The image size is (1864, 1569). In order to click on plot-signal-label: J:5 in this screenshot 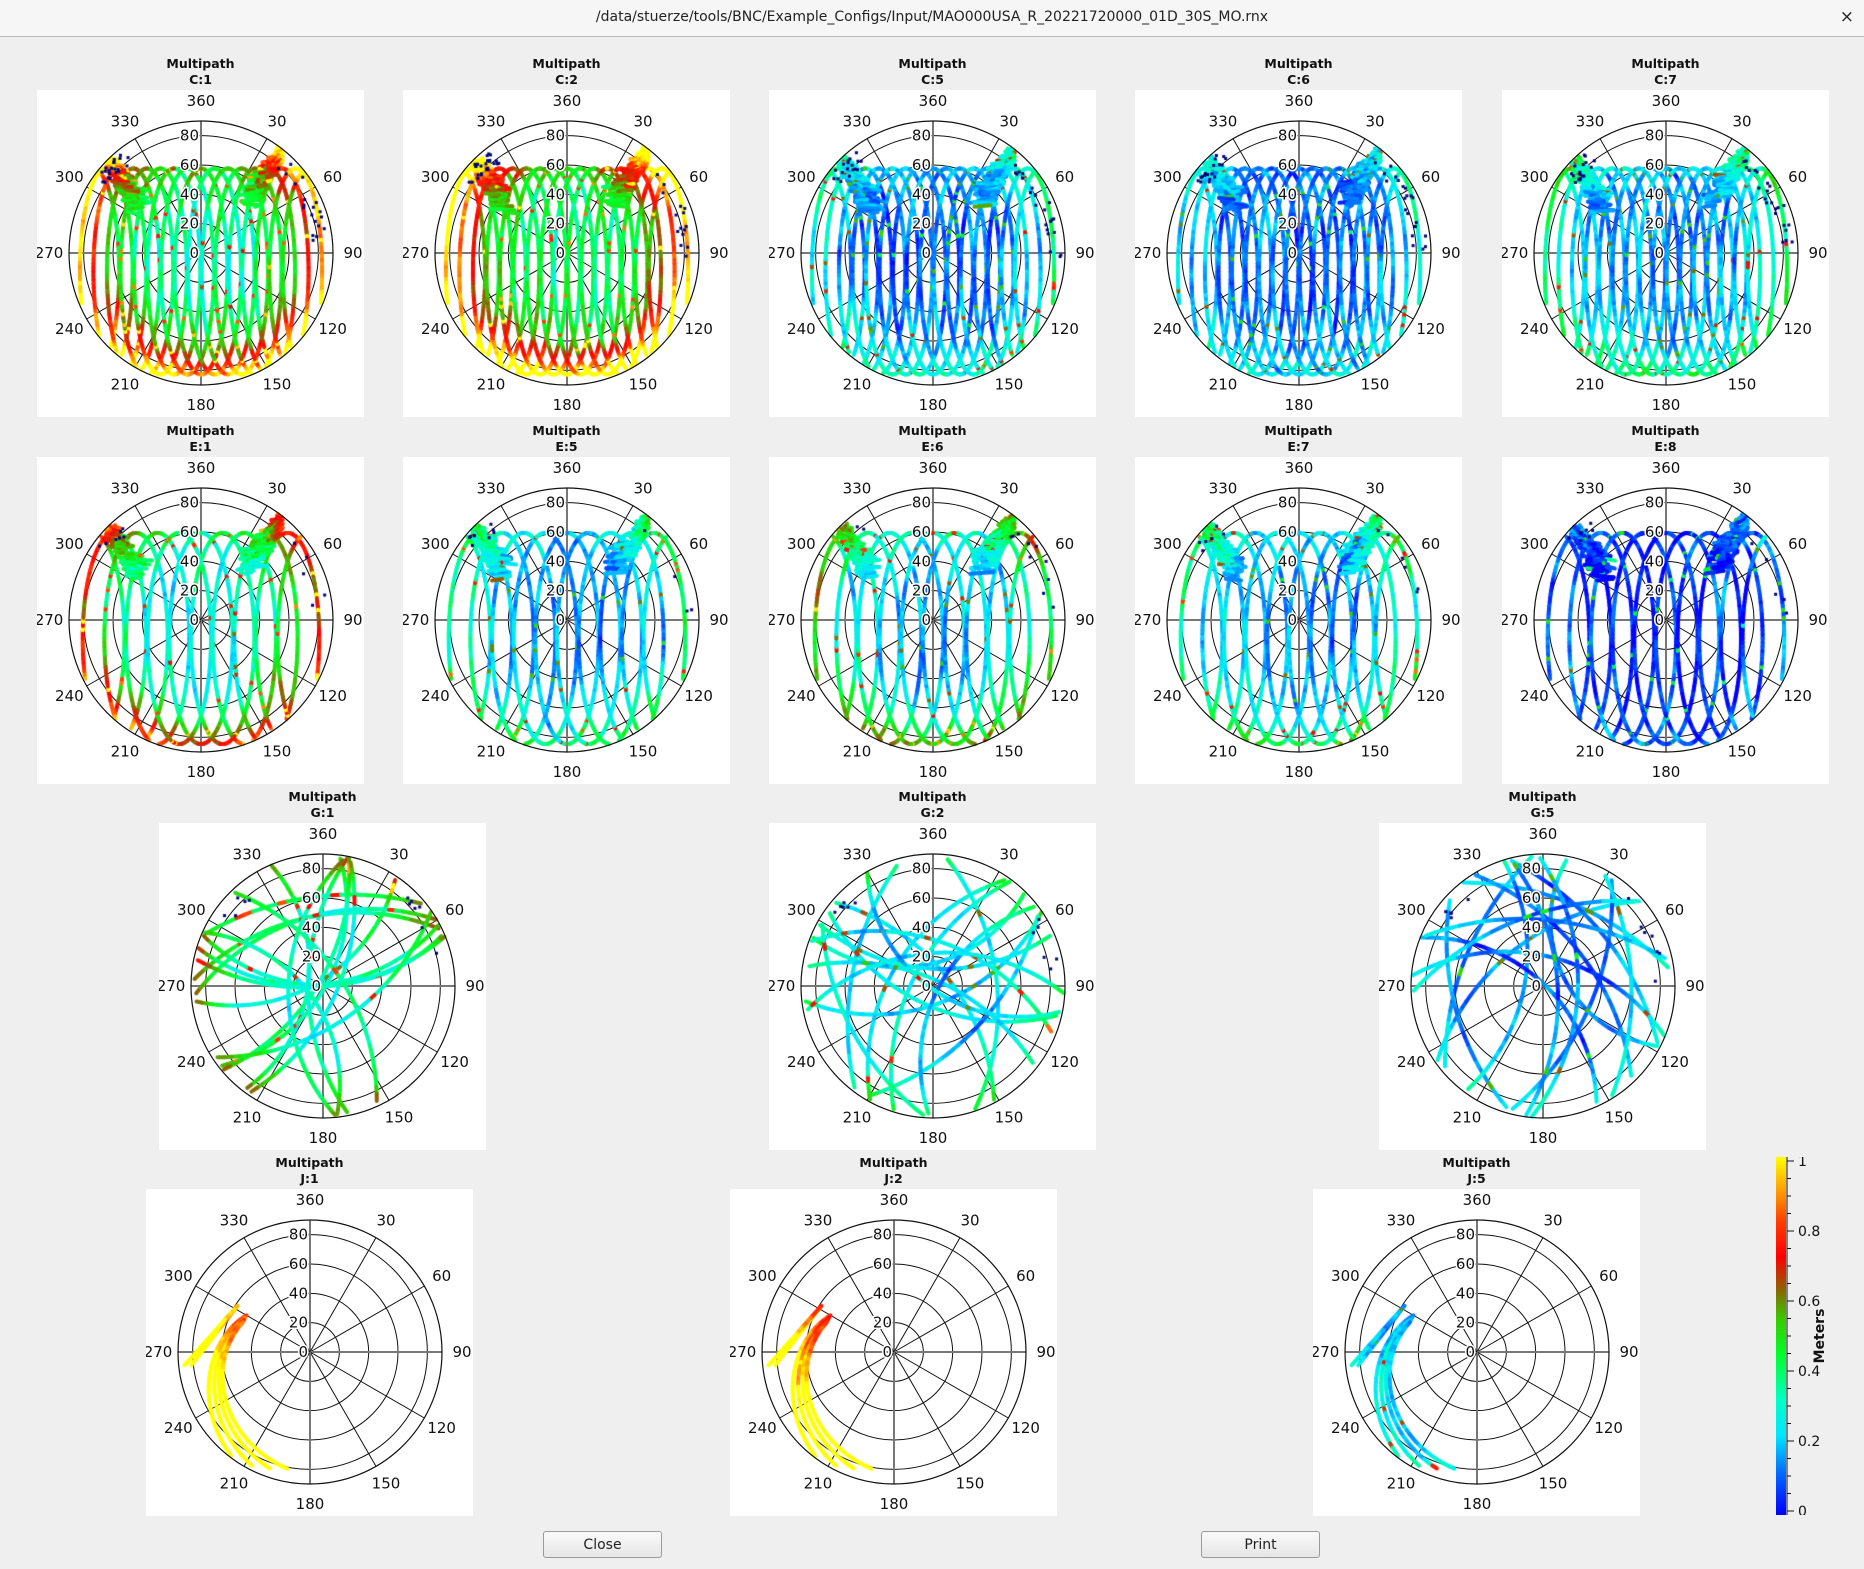, I will do `click(1476, 1178)`.